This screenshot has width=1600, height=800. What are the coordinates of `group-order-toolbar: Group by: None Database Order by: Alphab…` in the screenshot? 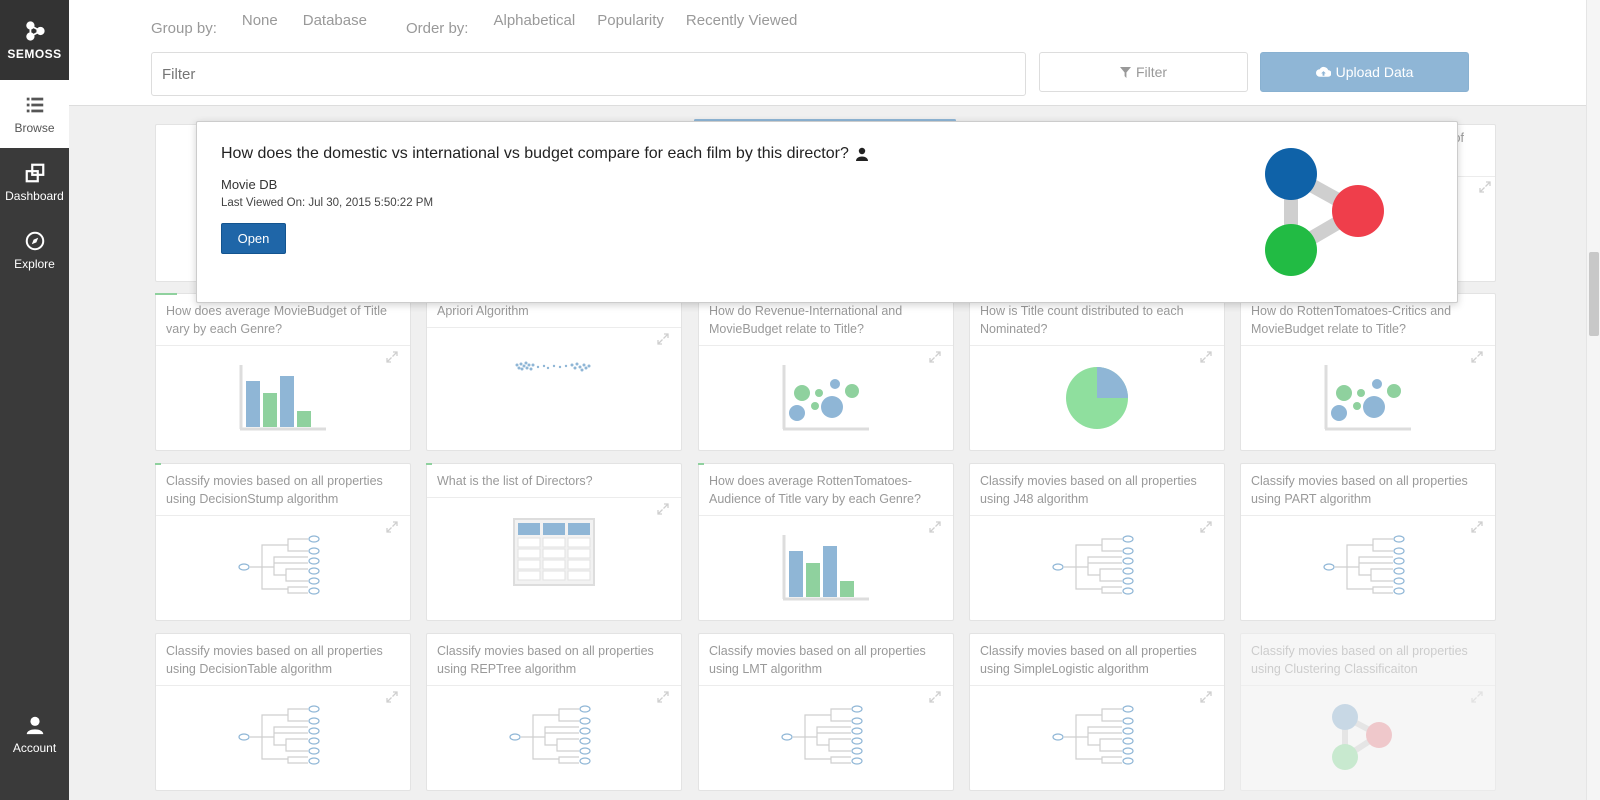 It's located at (479, 33).